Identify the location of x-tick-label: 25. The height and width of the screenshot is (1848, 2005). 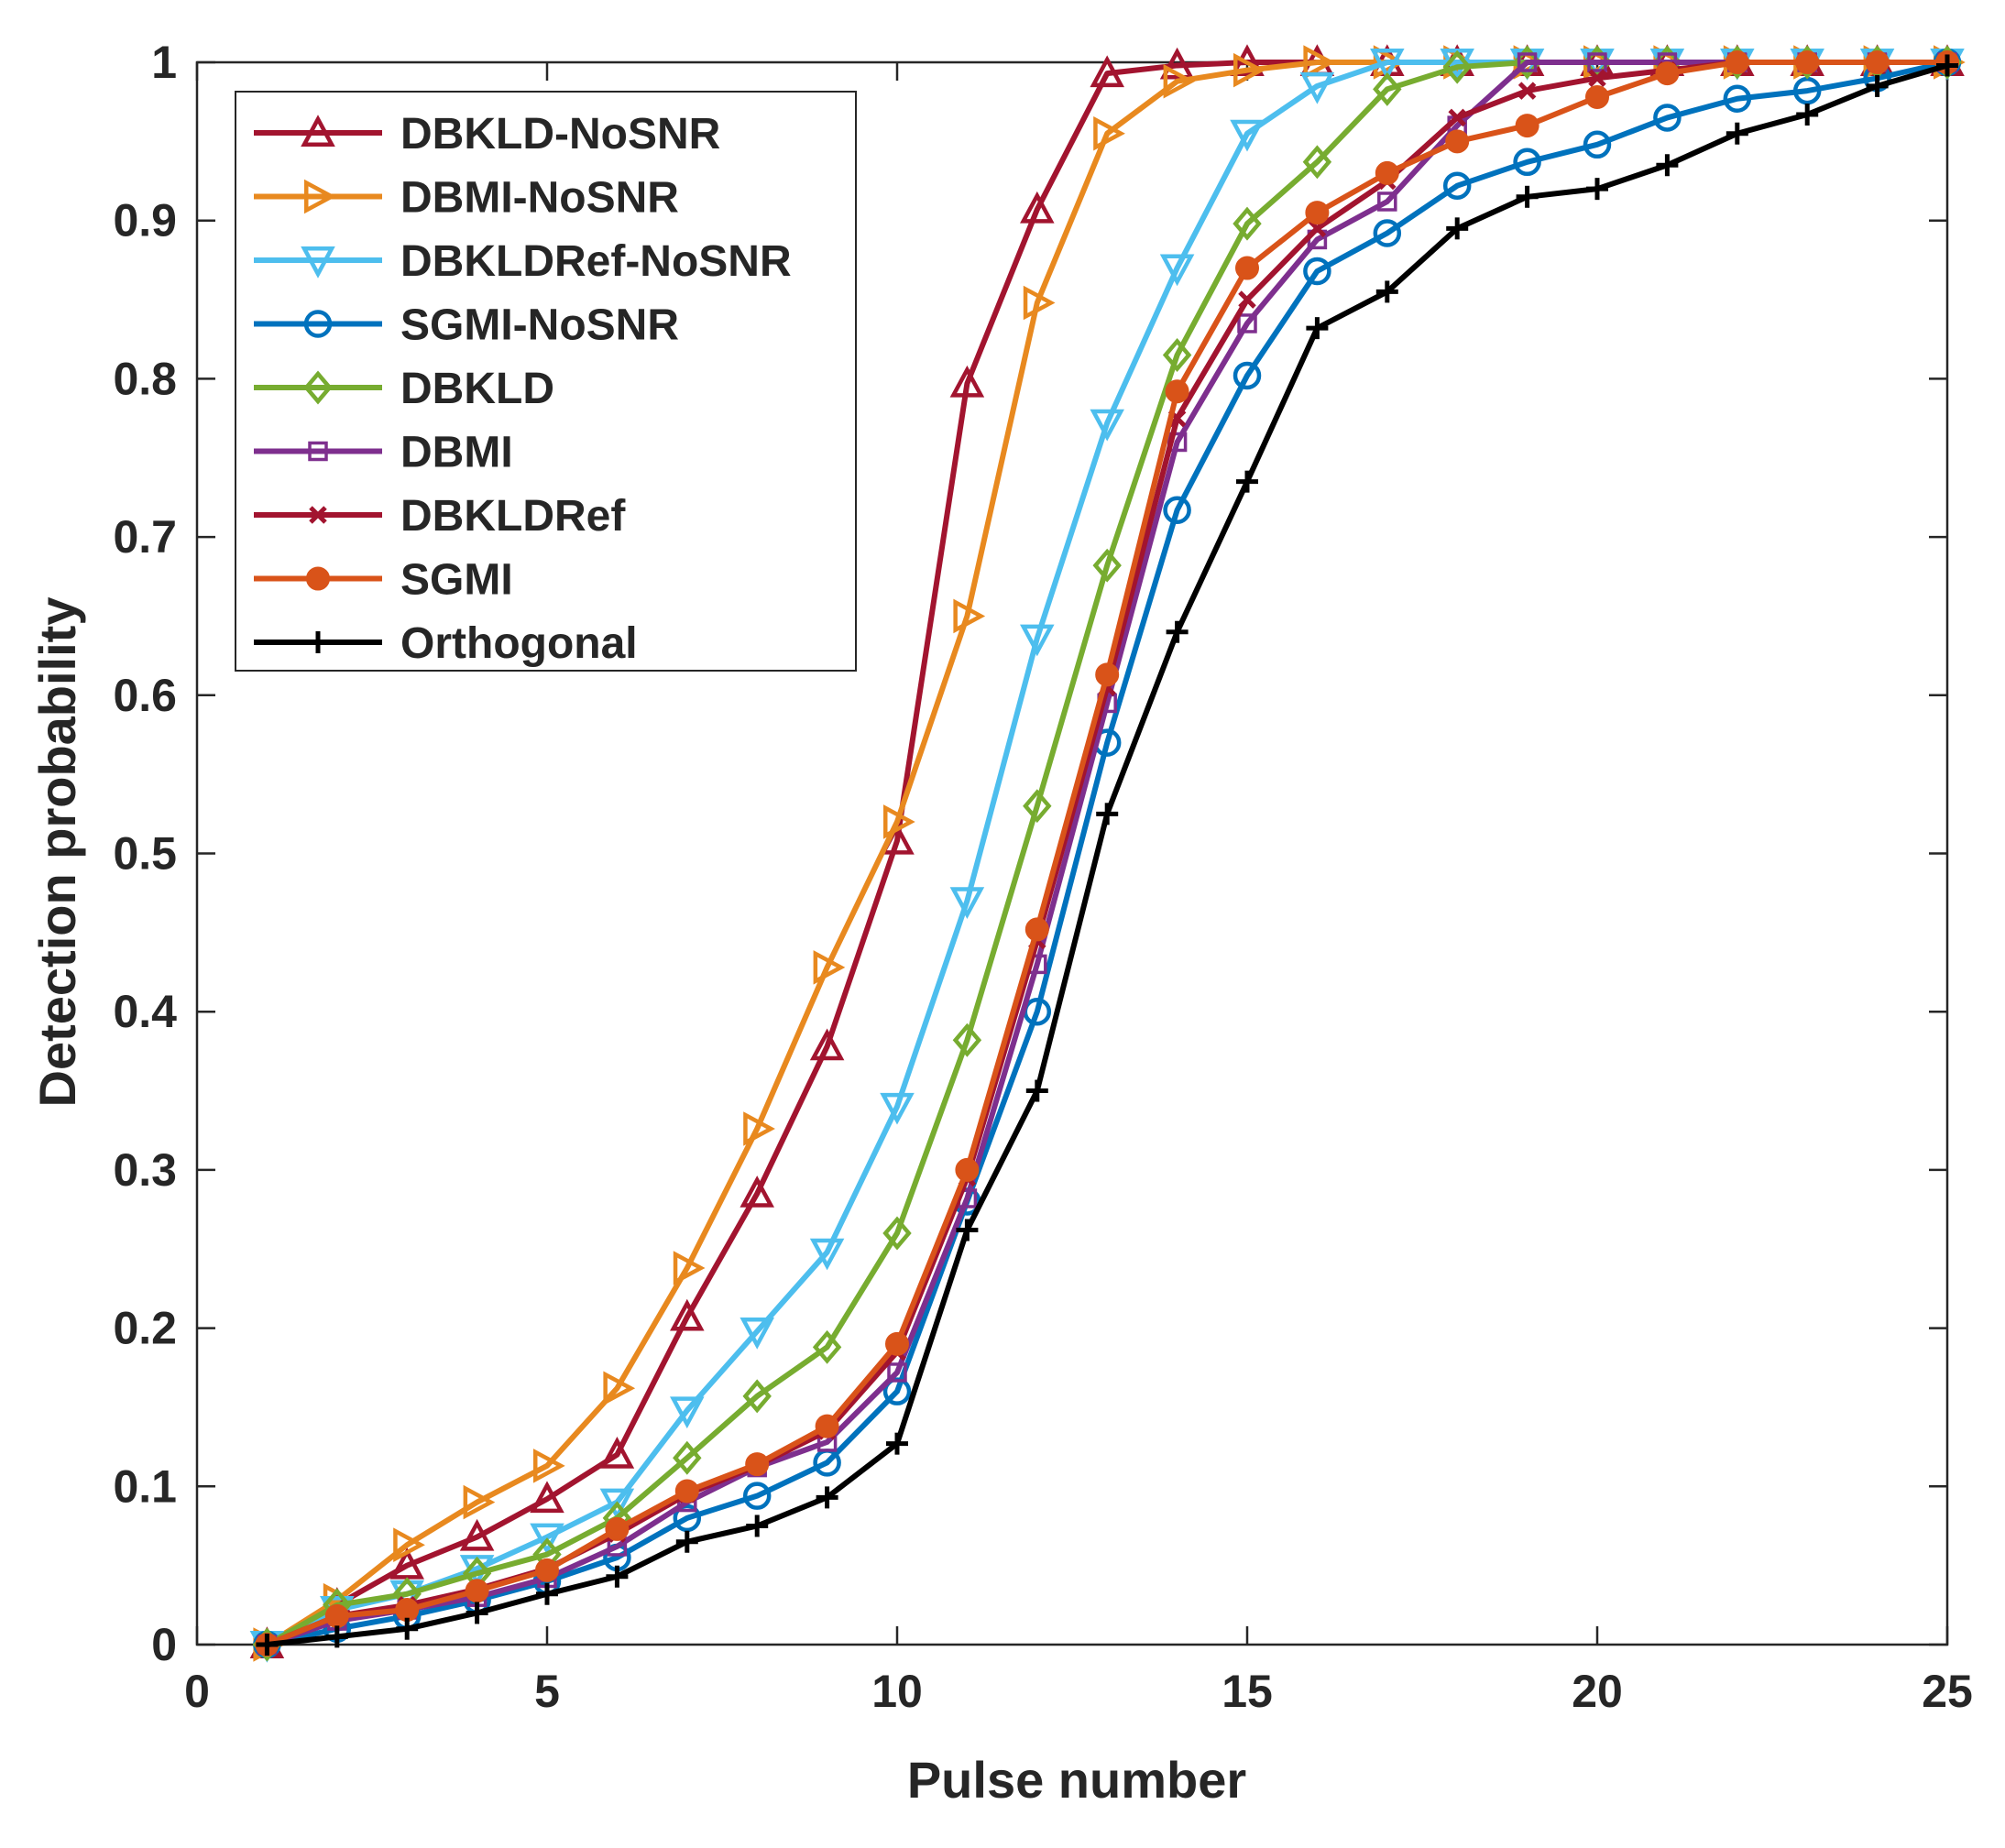
(1947, 1691).